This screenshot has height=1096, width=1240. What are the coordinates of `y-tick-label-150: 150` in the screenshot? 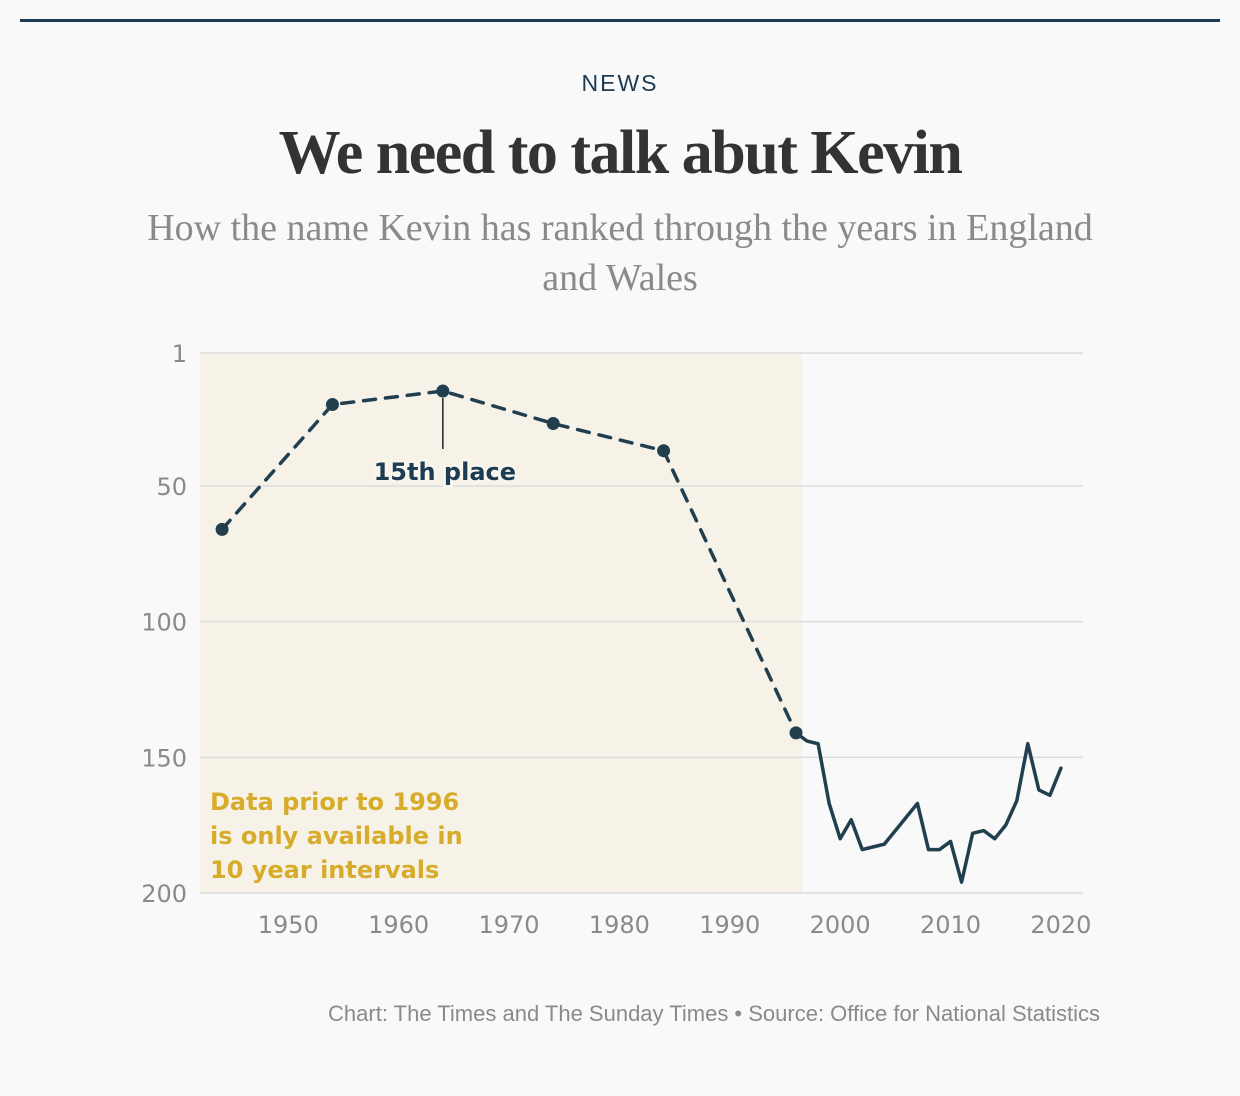 It's located at (164, 758).